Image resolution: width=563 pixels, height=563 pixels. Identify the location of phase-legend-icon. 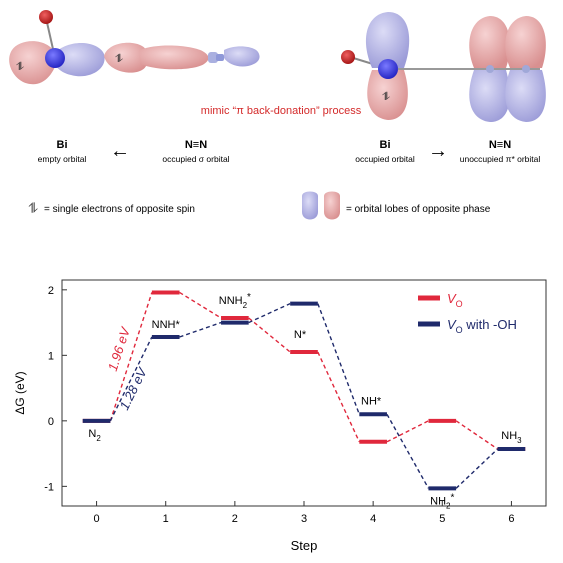
(321, 205).